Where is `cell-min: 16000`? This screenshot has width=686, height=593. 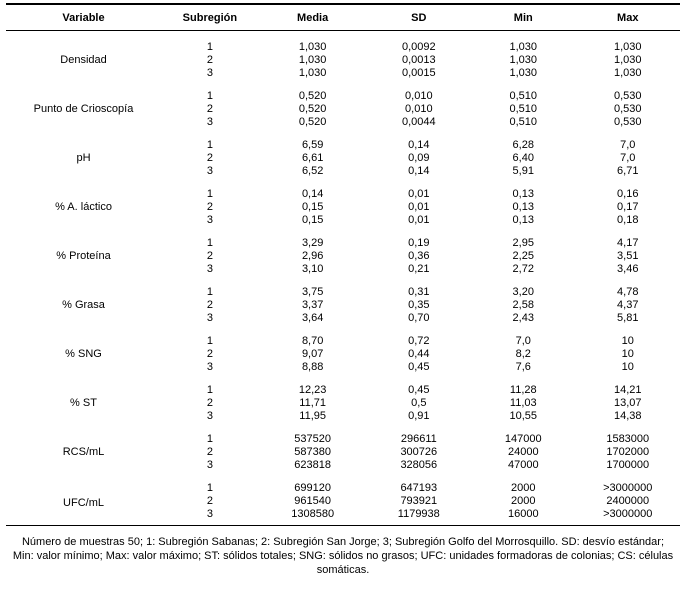 cell-min: 16000 is located at coordinates (523, 514).